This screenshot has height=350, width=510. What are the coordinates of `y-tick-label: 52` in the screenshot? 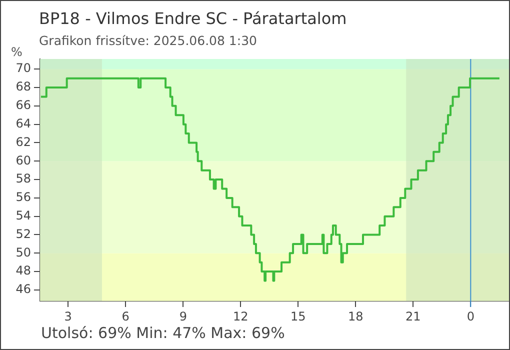 It's located at (23, 233).